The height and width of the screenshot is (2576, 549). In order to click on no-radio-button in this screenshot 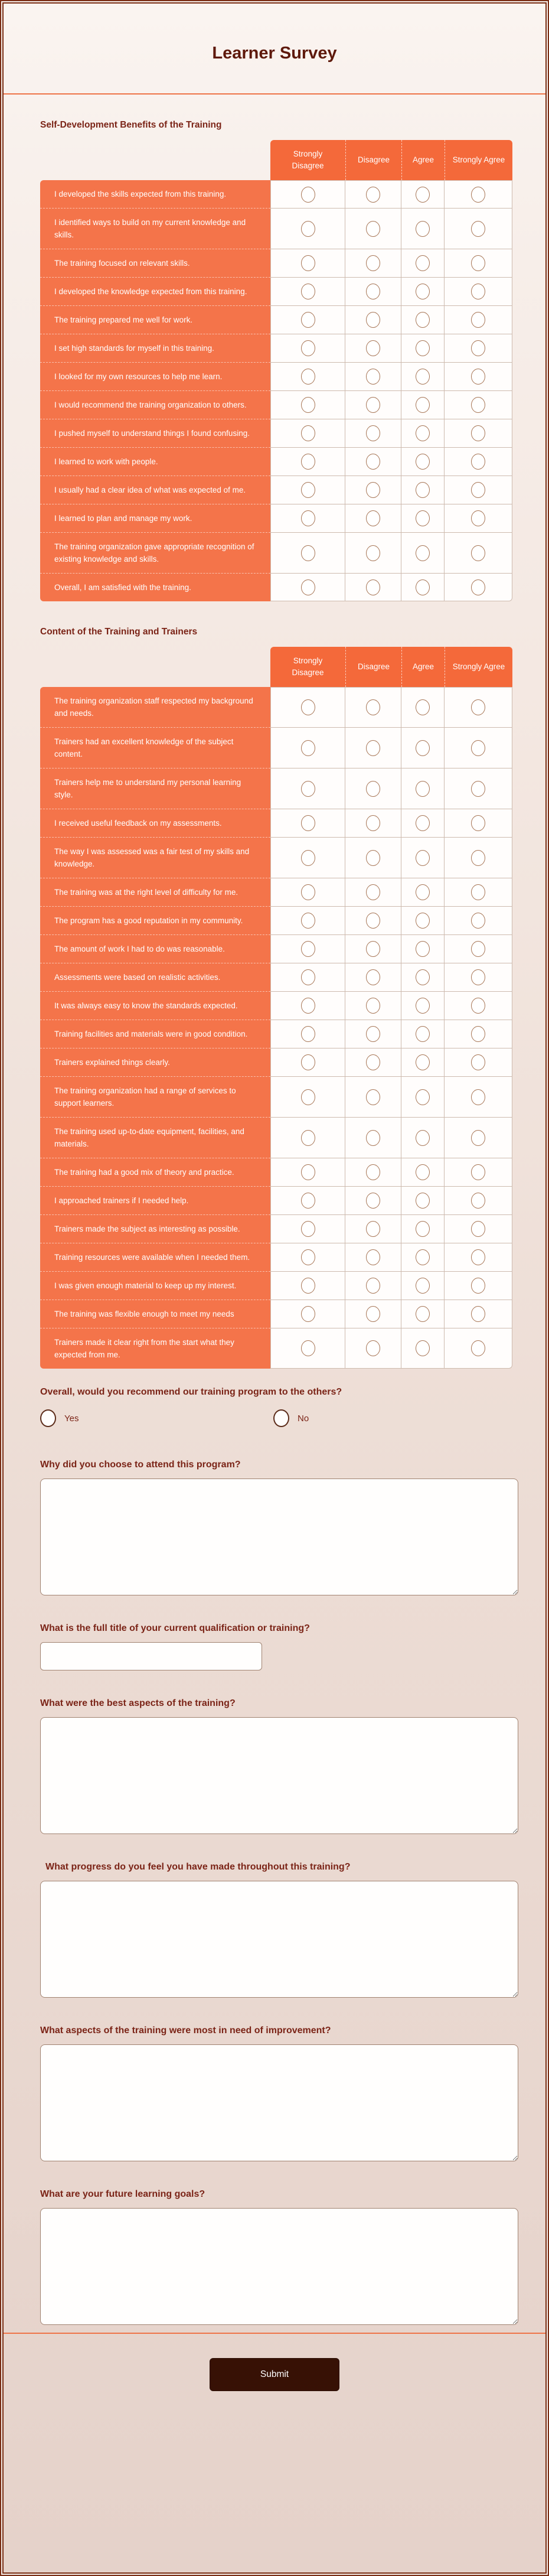, I will do `click(281, 1418)`.